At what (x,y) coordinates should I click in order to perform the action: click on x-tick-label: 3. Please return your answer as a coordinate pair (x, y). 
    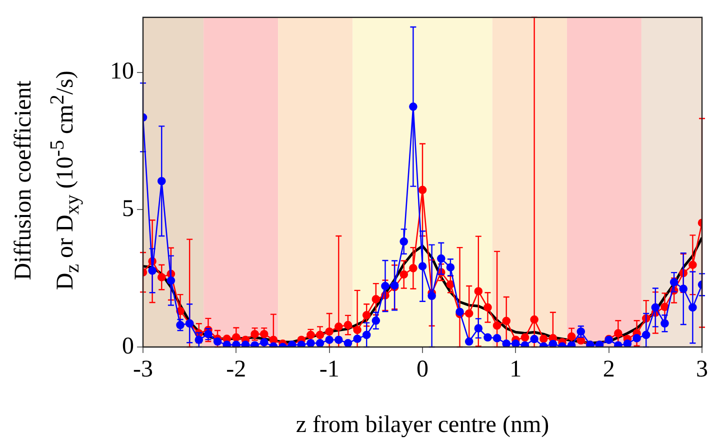
    Looking at the image, I should click on (702, 369).